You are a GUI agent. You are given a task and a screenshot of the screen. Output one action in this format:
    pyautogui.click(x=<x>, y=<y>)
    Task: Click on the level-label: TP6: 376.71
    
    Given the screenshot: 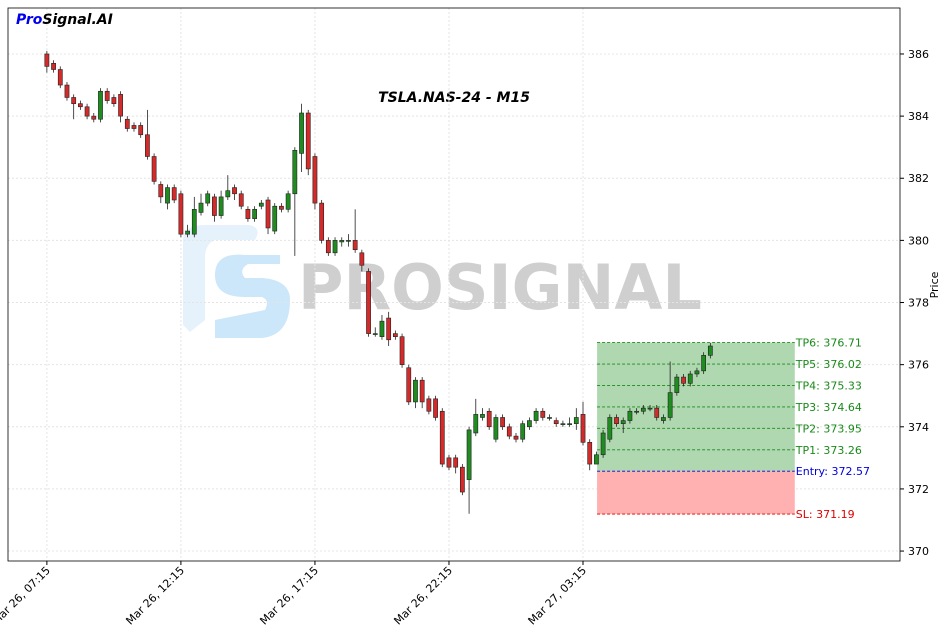 What is the action you would take?
    pyautogui.click(x=828, y=343)
    